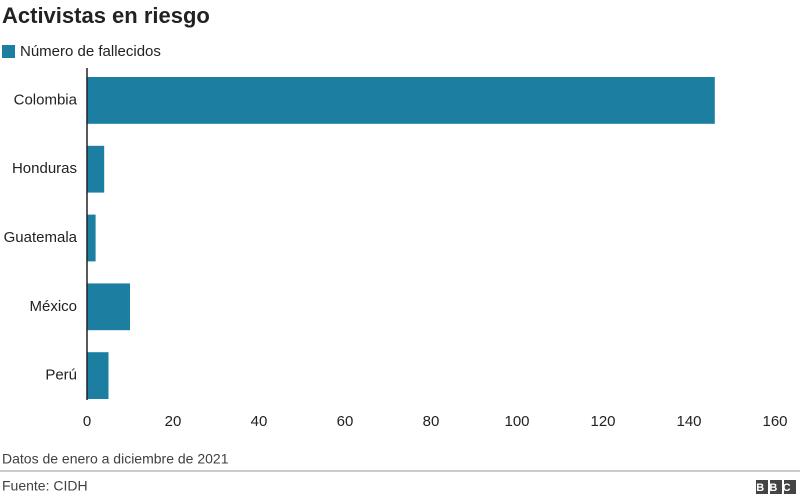  What do you see at coordinates (53, 306) in the screenshot?
I see `y-tick-label: México` at bounding box center [53, 306].